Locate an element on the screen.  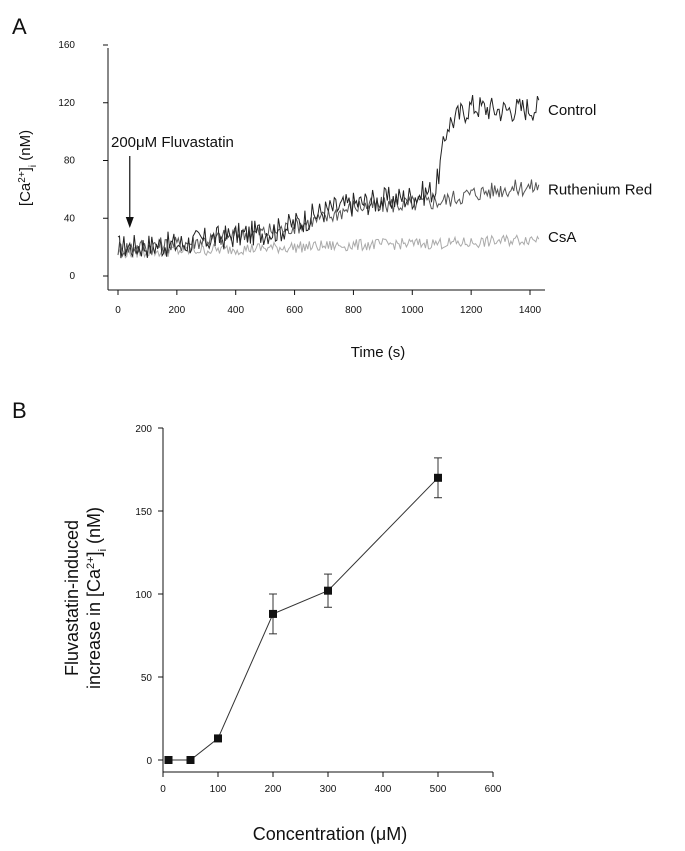
panel-b-y-label-line2-base: increase in [Ca is located at coordinates (94, 628).